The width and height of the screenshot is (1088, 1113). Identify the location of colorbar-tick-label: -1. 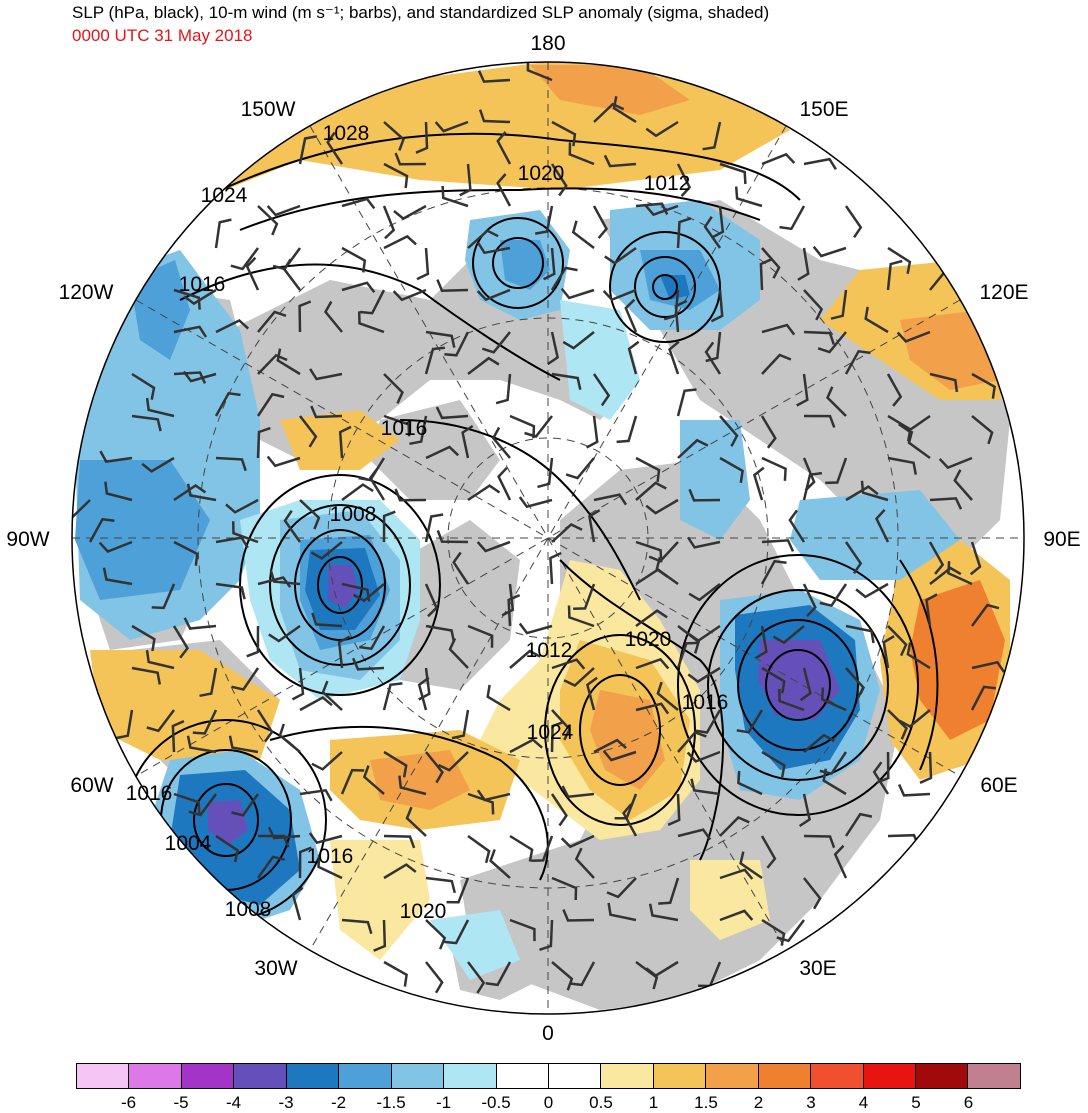
(443, 1102).